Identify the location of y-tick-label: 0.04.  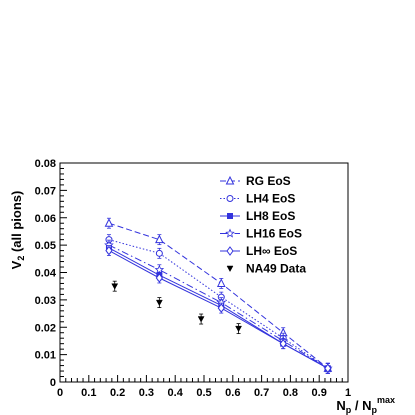
(46, 274).